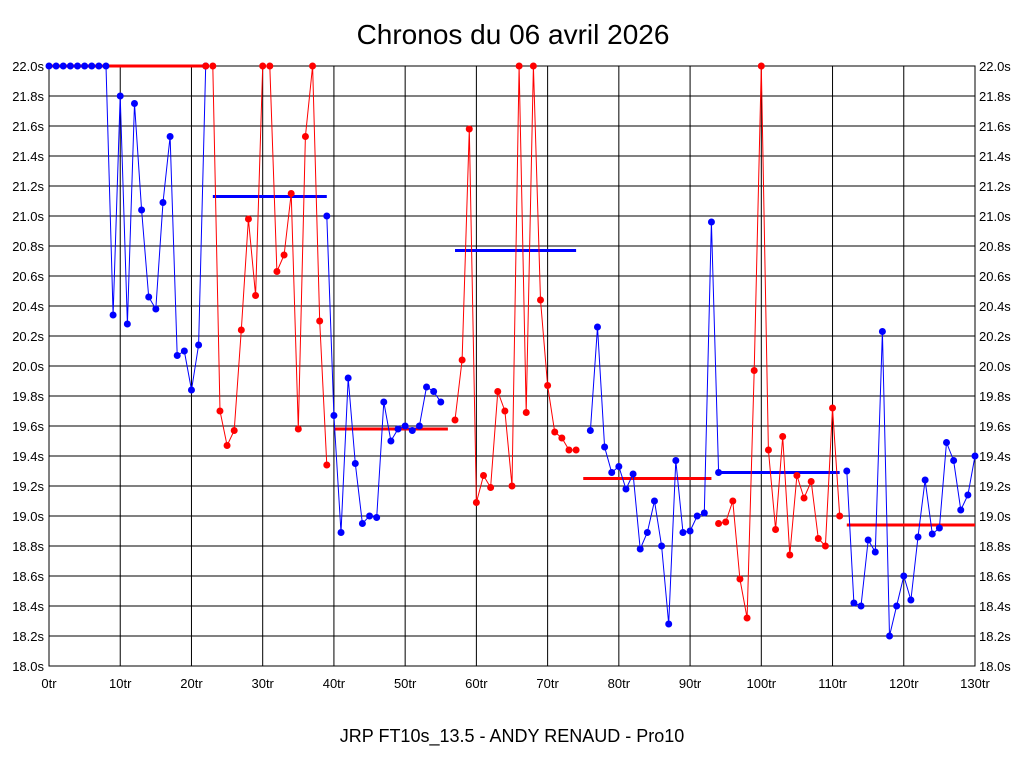  I want to click on y-tick-label-right: 18.0s, so click(995, 666).